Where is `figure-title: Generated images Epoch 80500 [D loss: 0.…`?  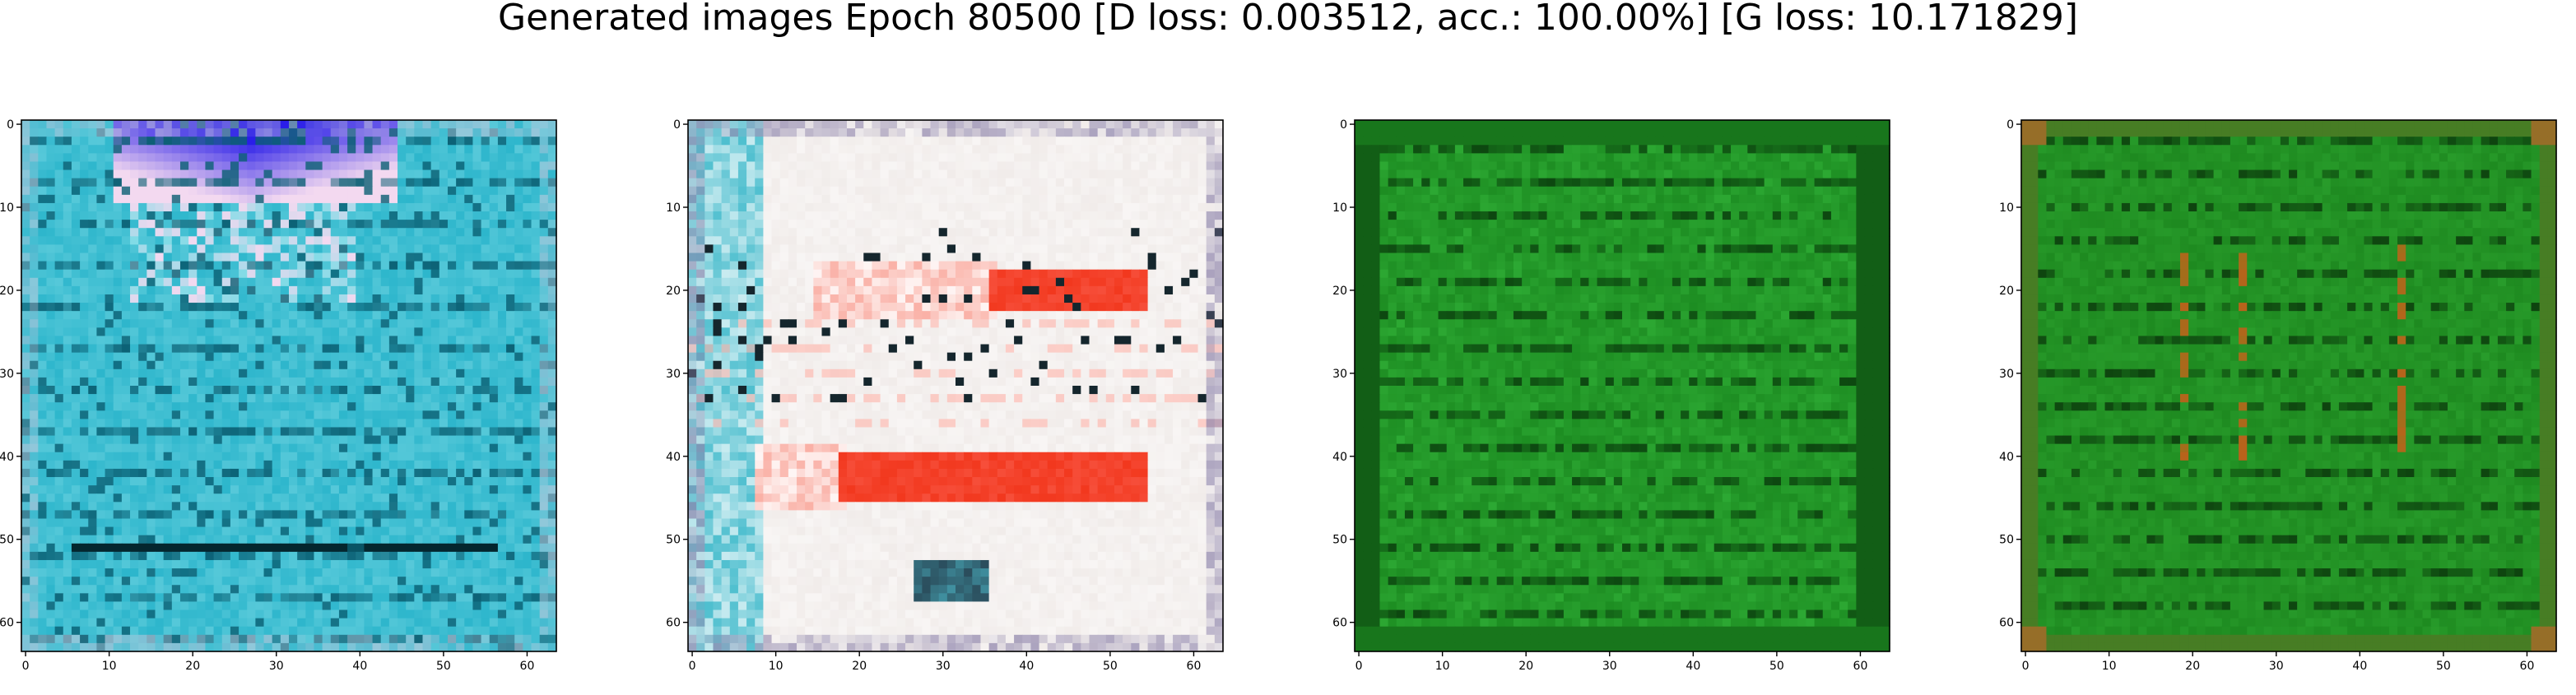 figure-title: Generated images Epoch 80500 [D loss: 0.… is located at coordinates (1287, 19).